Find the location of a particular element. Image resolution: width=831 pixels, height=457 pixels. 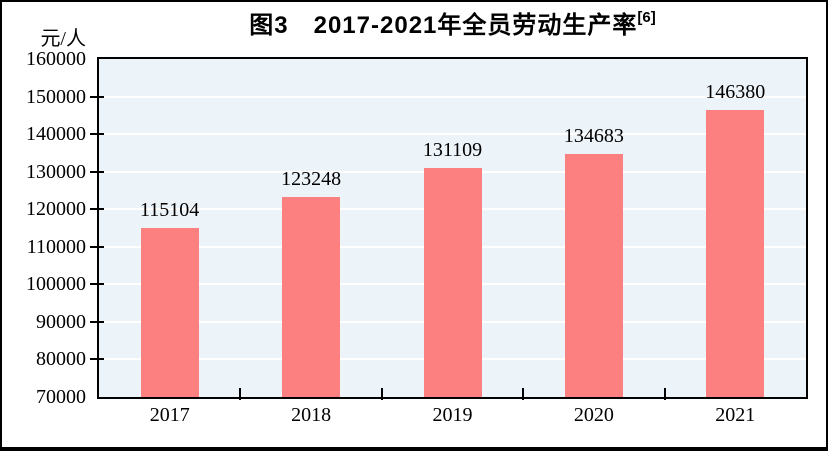

x-axis-tick-label: 2018 is located at coordinates (311, 415).